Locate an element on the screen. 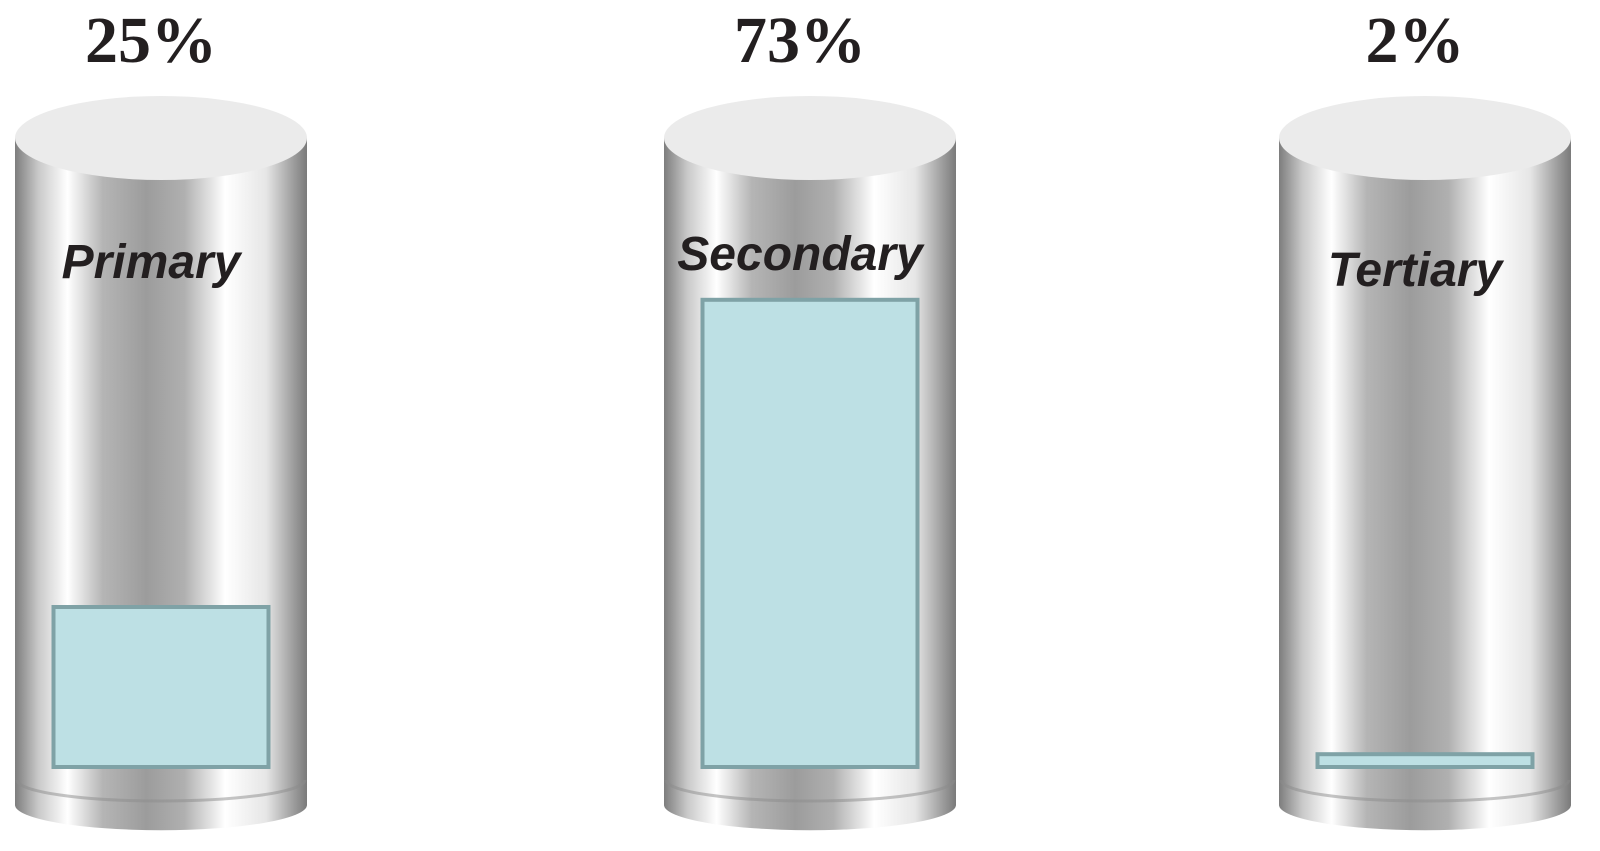 The width and height of the screenshot is (1600, 851). category-label: Secondary is located at coordinates (801, 254).